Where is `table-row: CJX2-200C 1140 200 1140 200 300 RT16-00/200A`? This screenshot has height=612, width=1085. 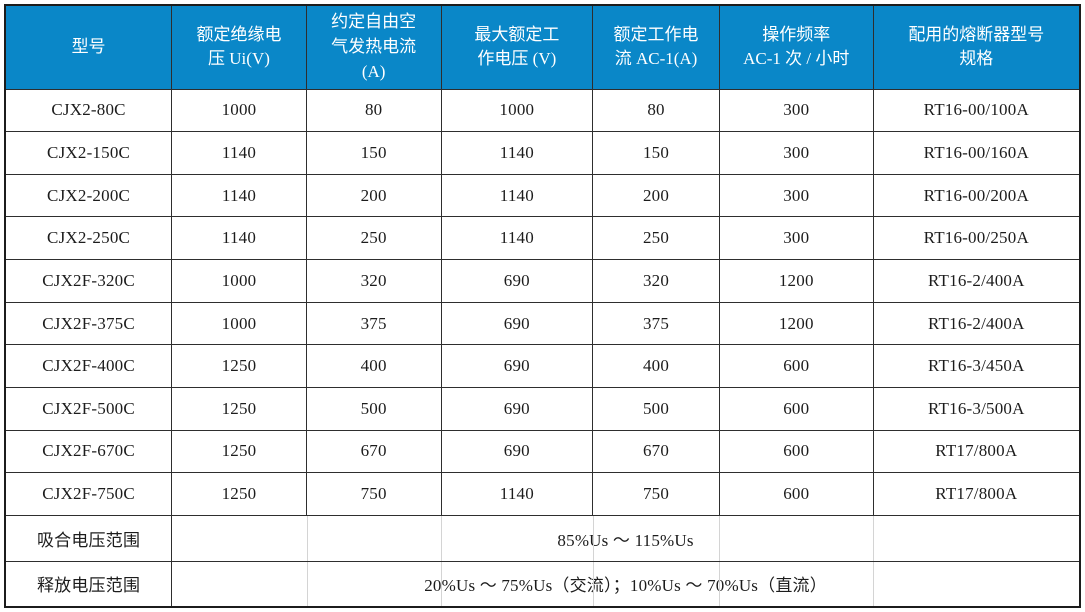
table-row: CJX2-200C 1140 200 1140 200 300 RT16-00/200A is located at coordinates (542, 195).